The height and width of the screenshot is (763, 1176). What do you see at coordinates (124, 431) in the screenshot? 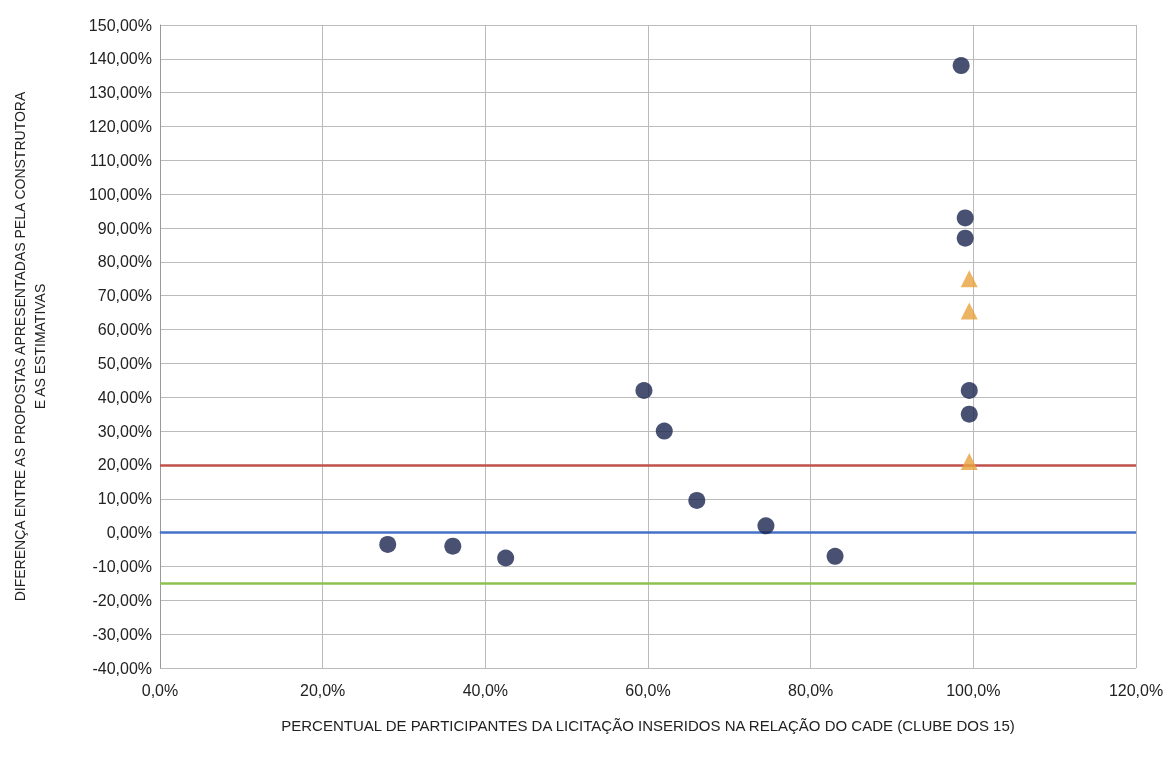
I see `y-tick-label: 30,00%` at bounding box center [124, 431].